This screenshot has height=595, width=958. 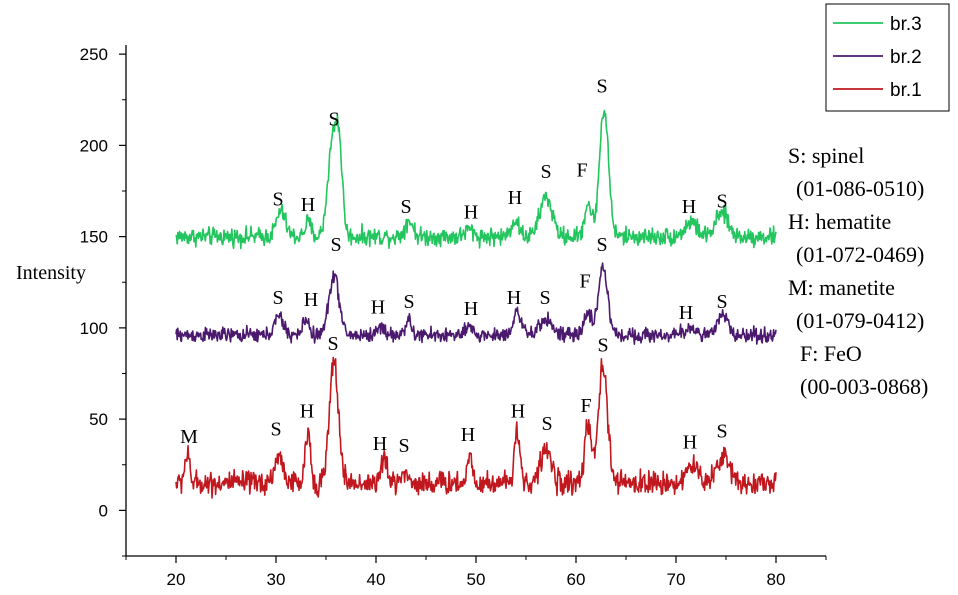 What do you see at coordinates (189, 437) in the screenshot?
I see `peak-label: M` at bounding box center [189, 437].